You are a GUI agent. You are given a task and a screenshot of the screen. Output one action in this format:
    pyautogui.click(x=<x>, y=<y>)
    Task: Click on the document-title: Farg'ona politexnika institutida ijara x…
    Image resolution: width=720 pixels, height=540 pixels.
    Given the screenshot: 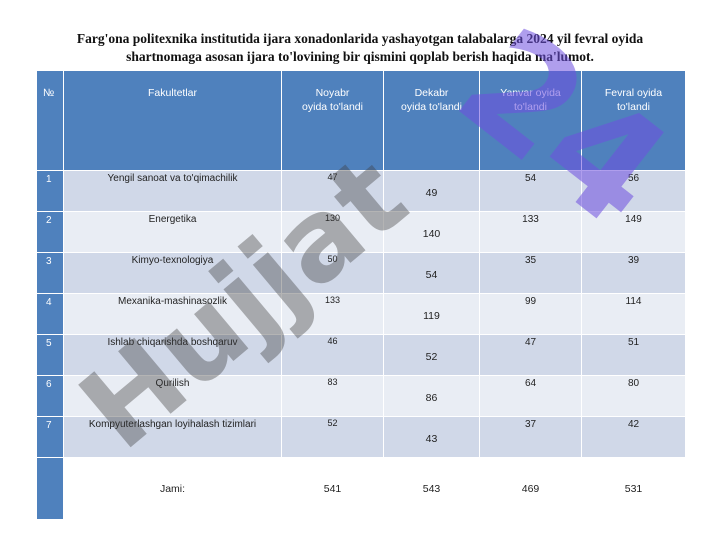 What is the action you would take?
    pyautogui.click(x=360, y=47)
    